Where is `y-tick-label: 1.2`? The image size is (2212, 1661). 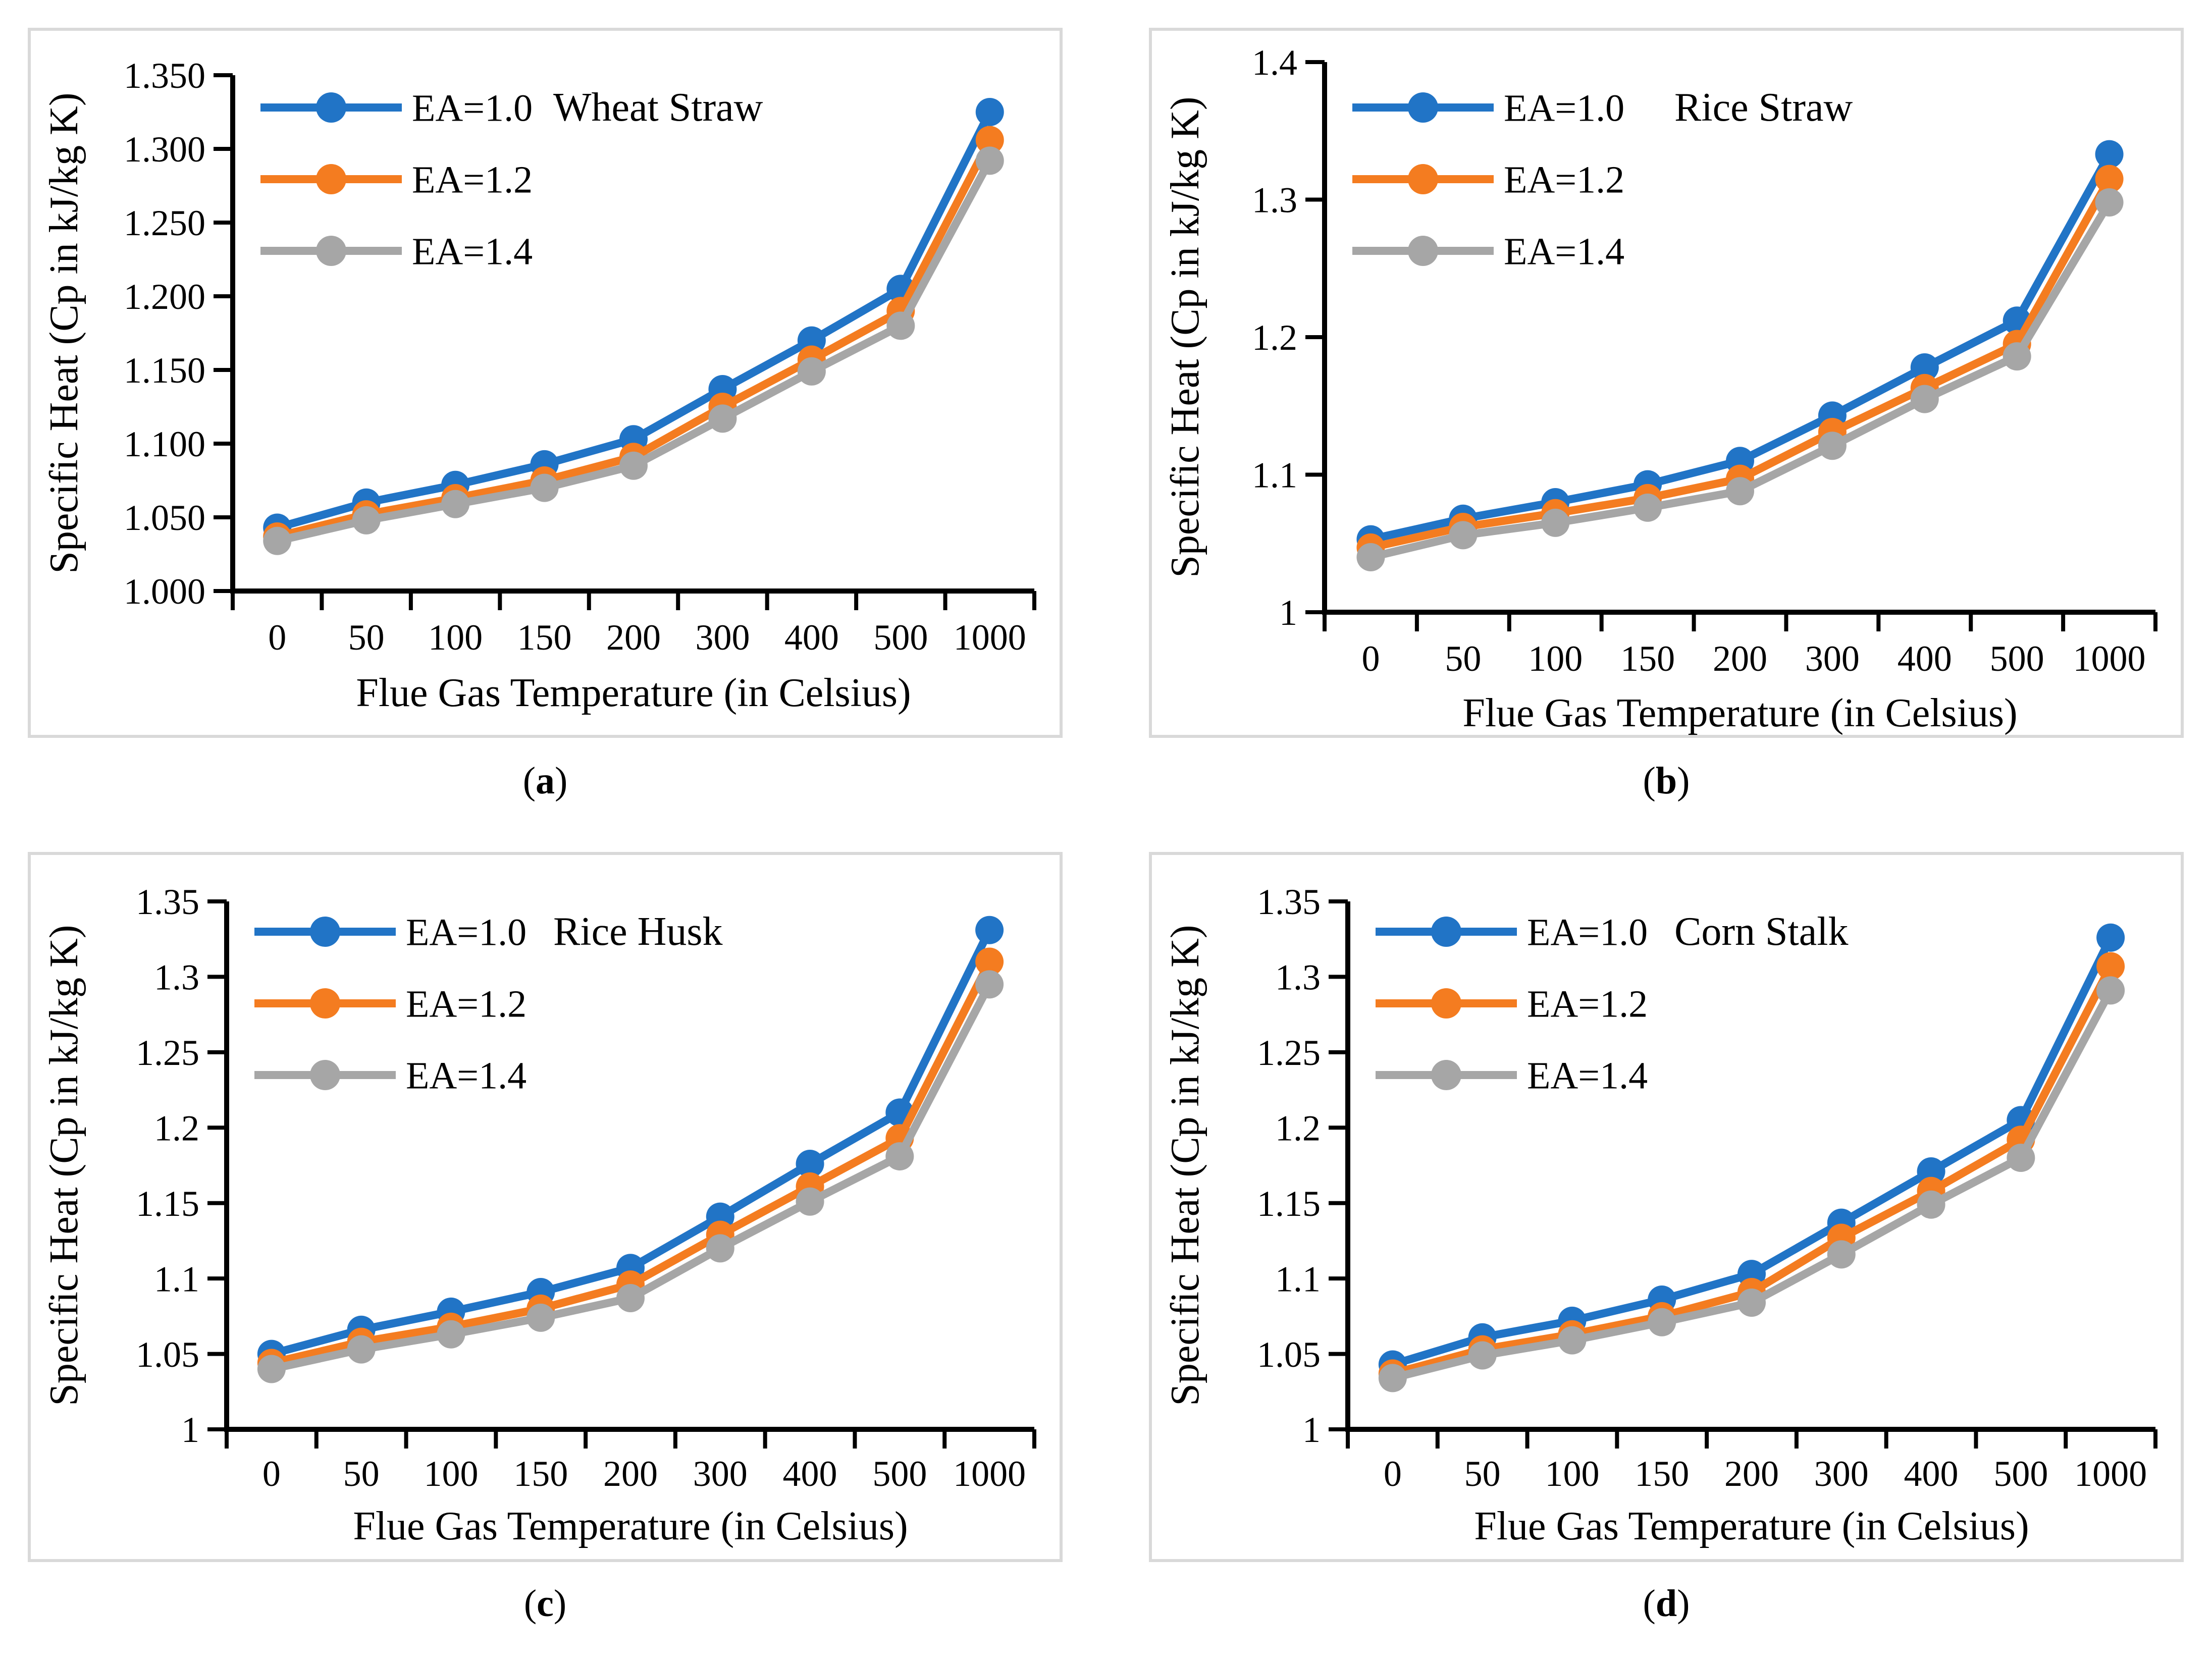 y-tick-label: 1.2 is located at coordinates (1274, 337).